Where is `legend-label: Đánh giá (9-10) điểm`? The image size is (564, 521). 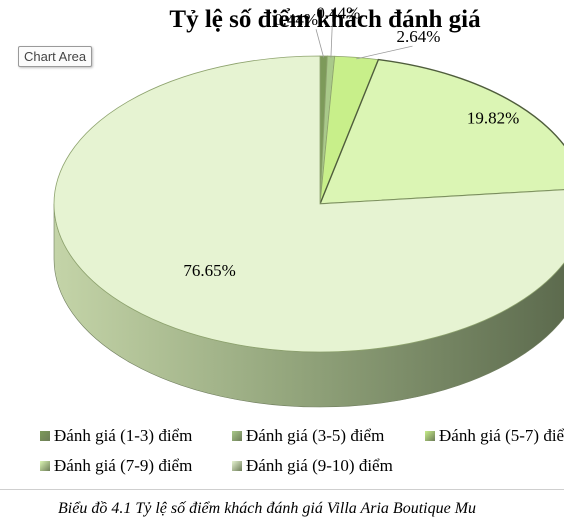 legend-label: Đánh giá (9-10) điểm is located at coordinates (319, 465).